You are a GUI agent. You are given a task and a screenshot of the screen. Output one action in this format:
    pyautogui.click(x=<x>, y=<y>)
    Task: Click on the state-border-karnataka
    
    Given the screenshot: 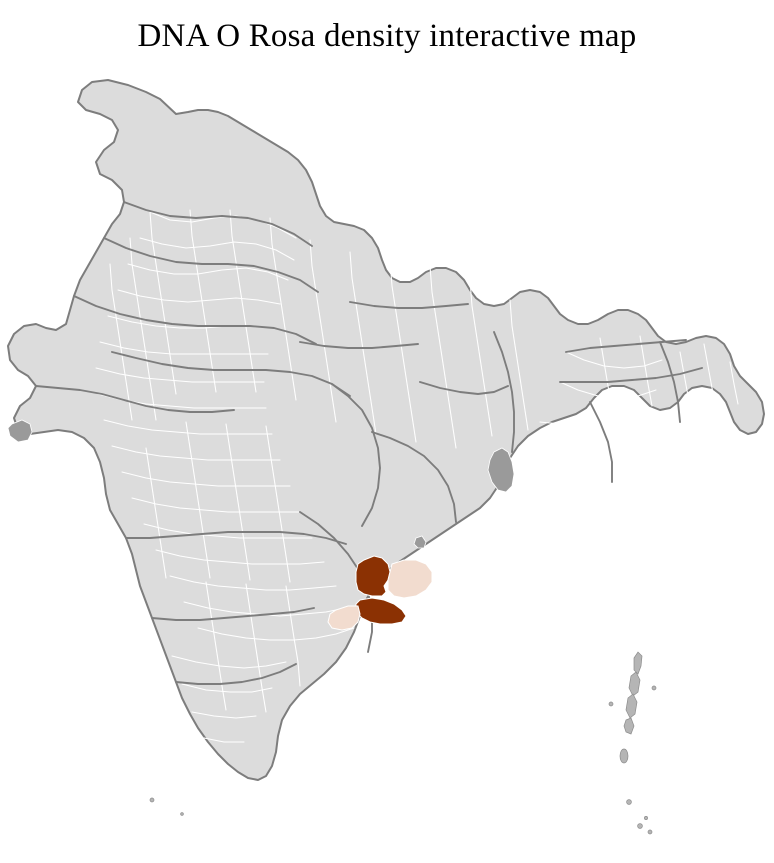 What is the action you would take?
    pyautogui.click(x=233, y=614)
    